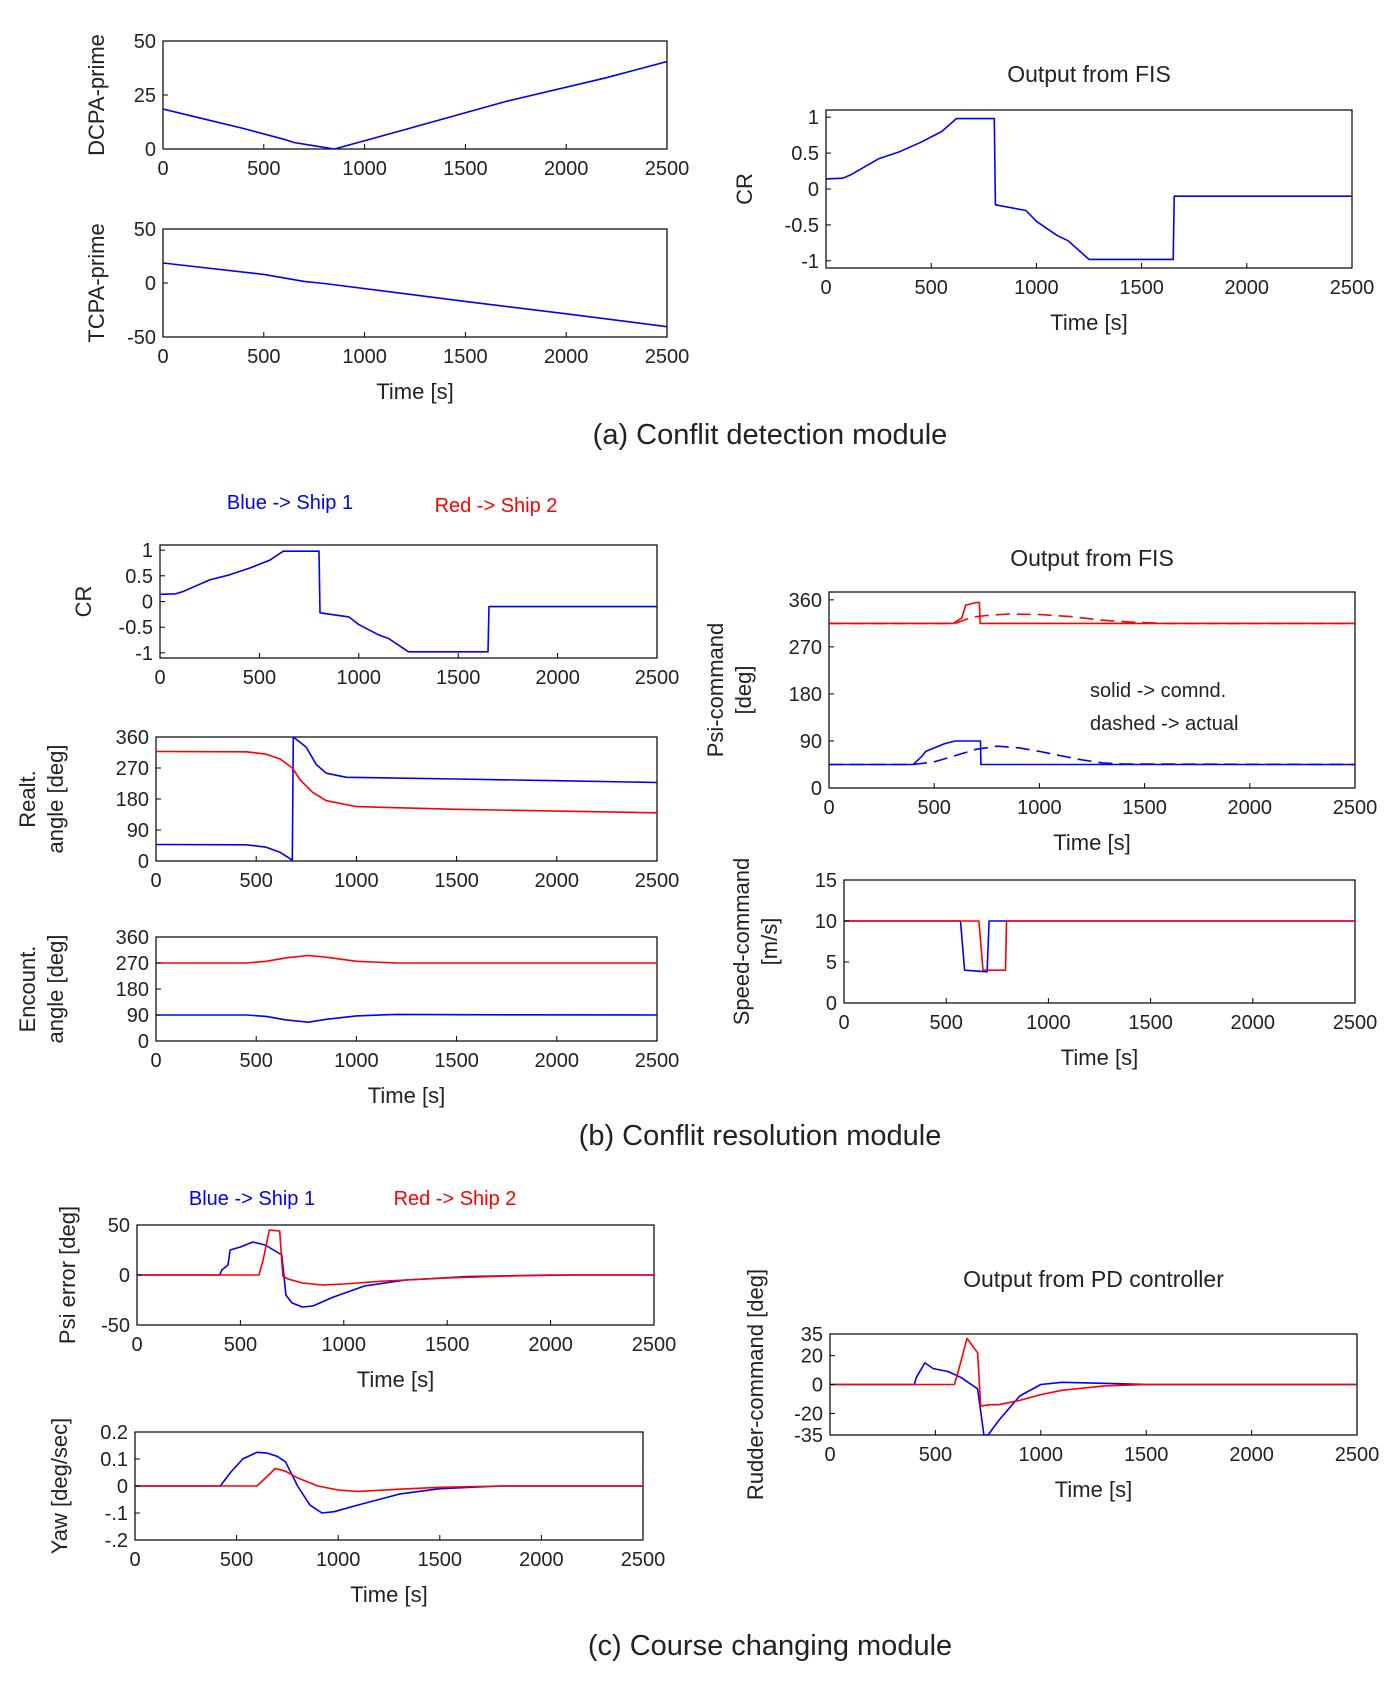 The width and height of the screenshot is (1400, 1685). What do you see at coordinates (259, 678) in the screenshot?
I see `cr_b-xtick-label: 500` at bounding box center [259, 678].